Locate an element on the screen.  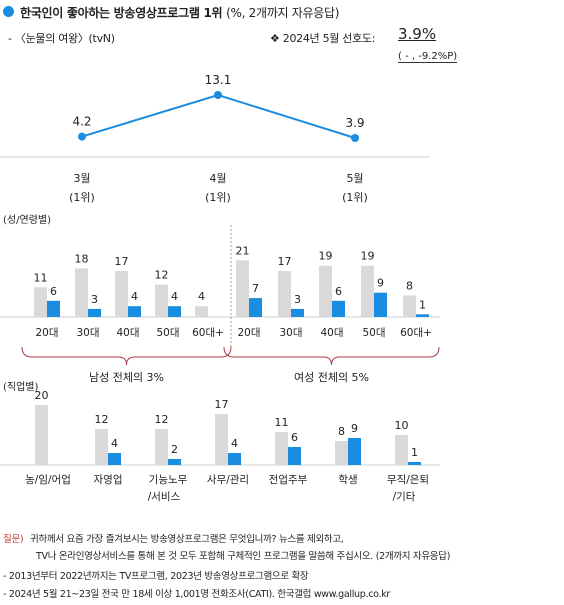
occupation-bar-value-label: 8 is located at coordinates (341, 431).